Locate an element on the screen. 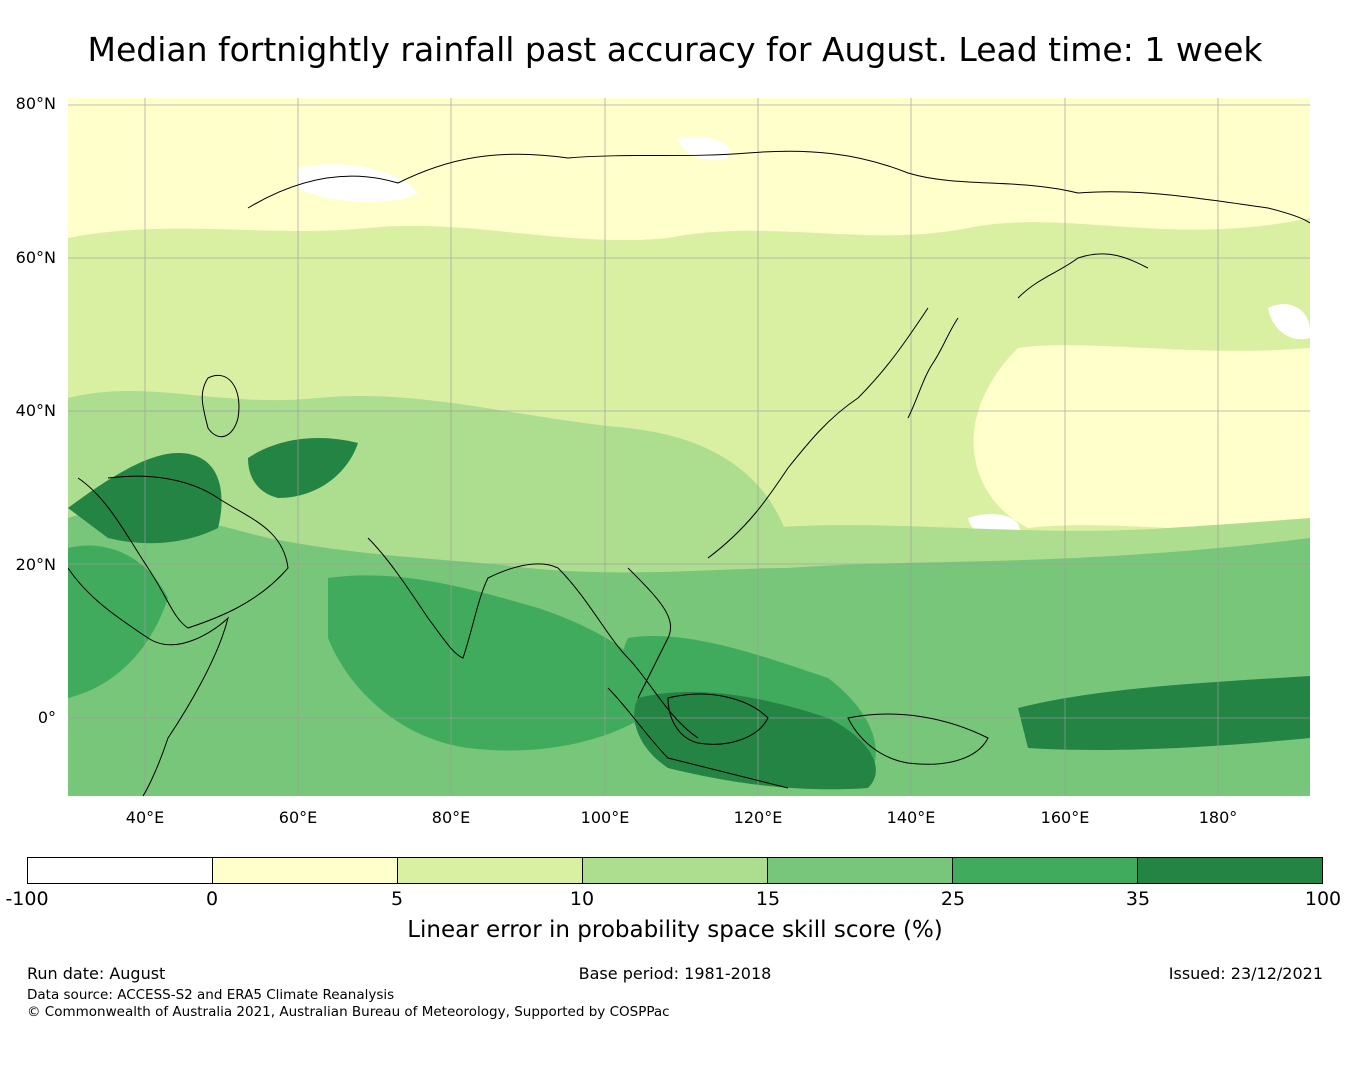  lat-tick-label: 40°N is located at coordinates (35, 410).